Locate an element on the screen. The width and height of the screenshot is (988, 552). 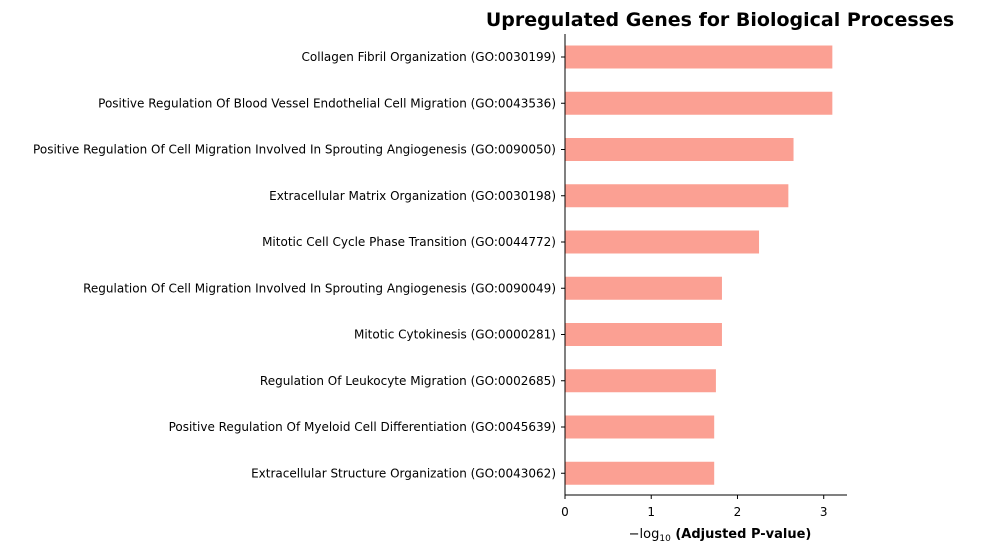
x-axis-label: −log10 (Adjusted P-value) is located at coordinates (720, 535).